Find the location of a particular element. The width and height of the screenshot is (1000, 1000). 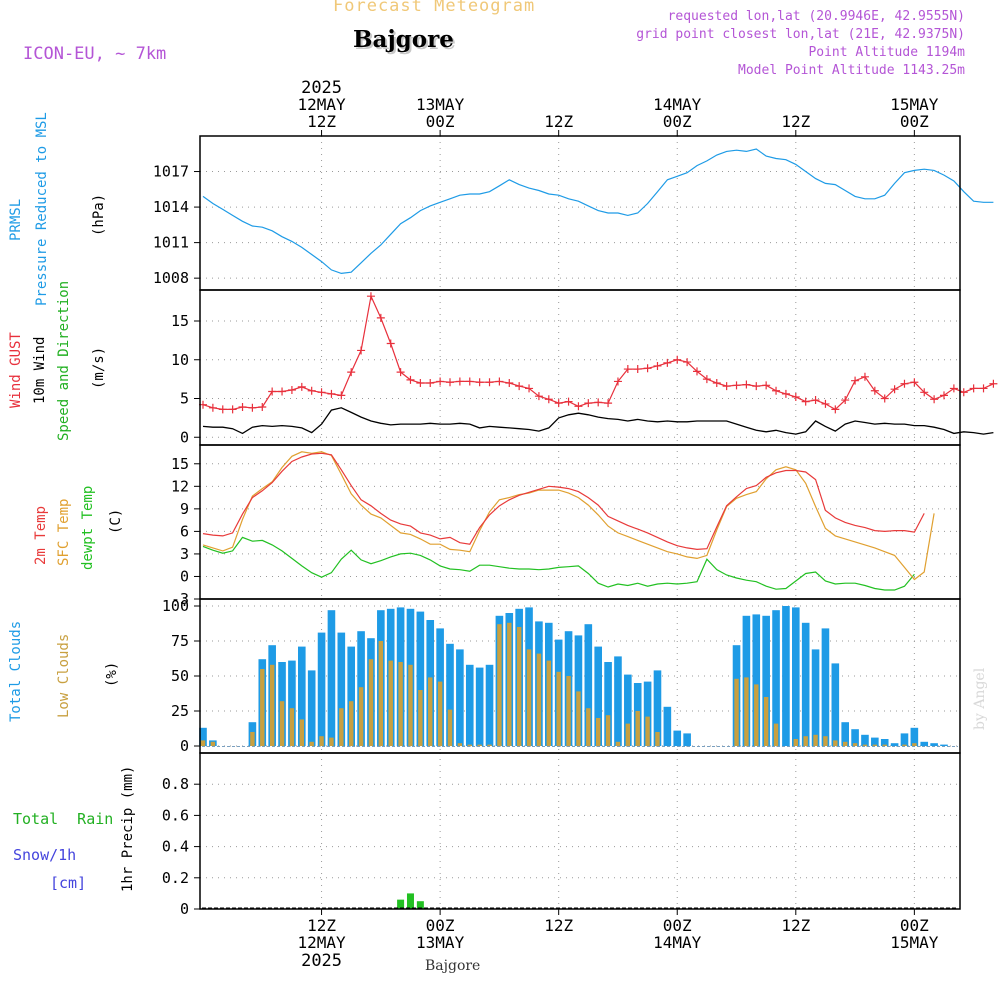

bottom-date-label: 15MAY is located at coordinates (914, 942).